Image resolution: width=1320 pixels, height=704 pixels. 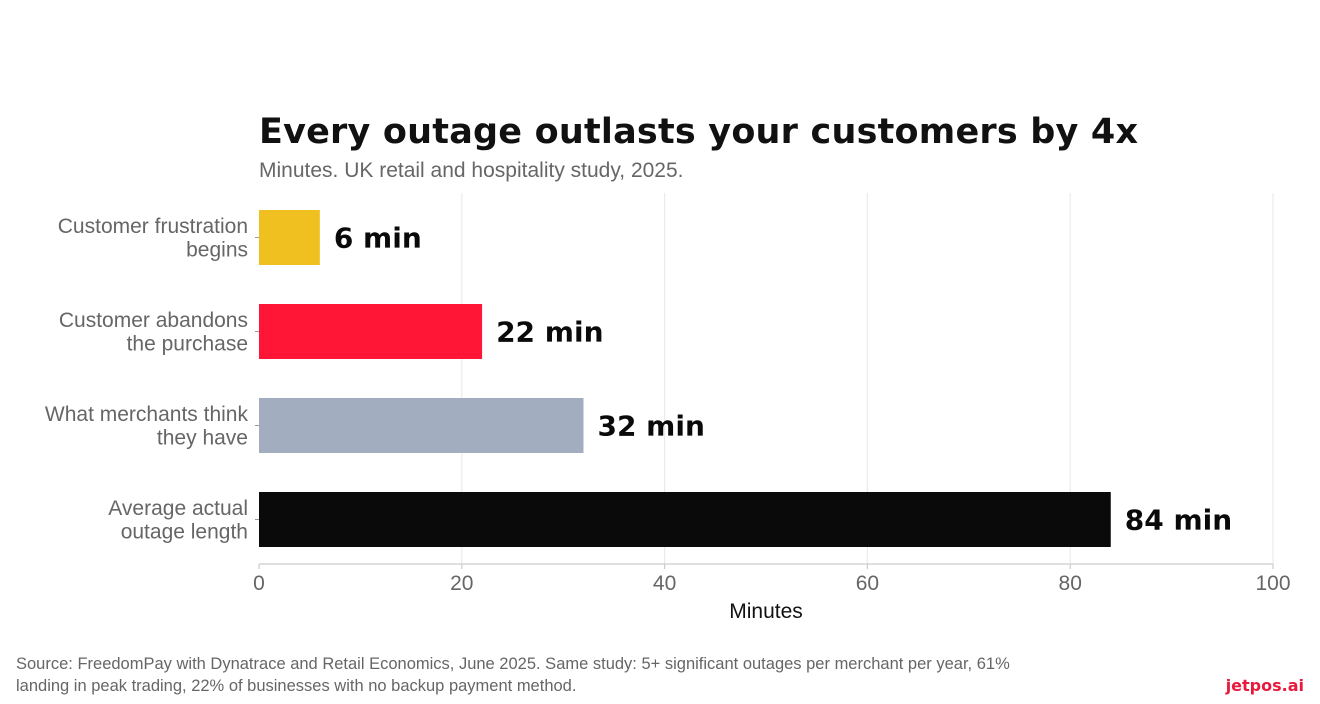 What do you see at coordinates (549, 332) in the screenshot?
I see `data-label: 22 min` at bounding box center [549, 332].